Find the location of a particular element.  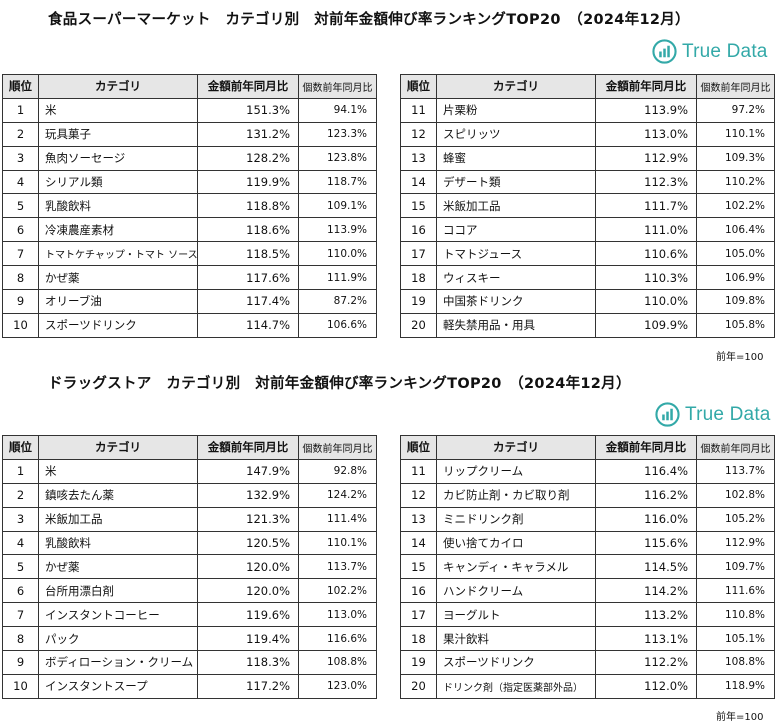

count-cell: 105.8% is located at coordinates (735, 325).